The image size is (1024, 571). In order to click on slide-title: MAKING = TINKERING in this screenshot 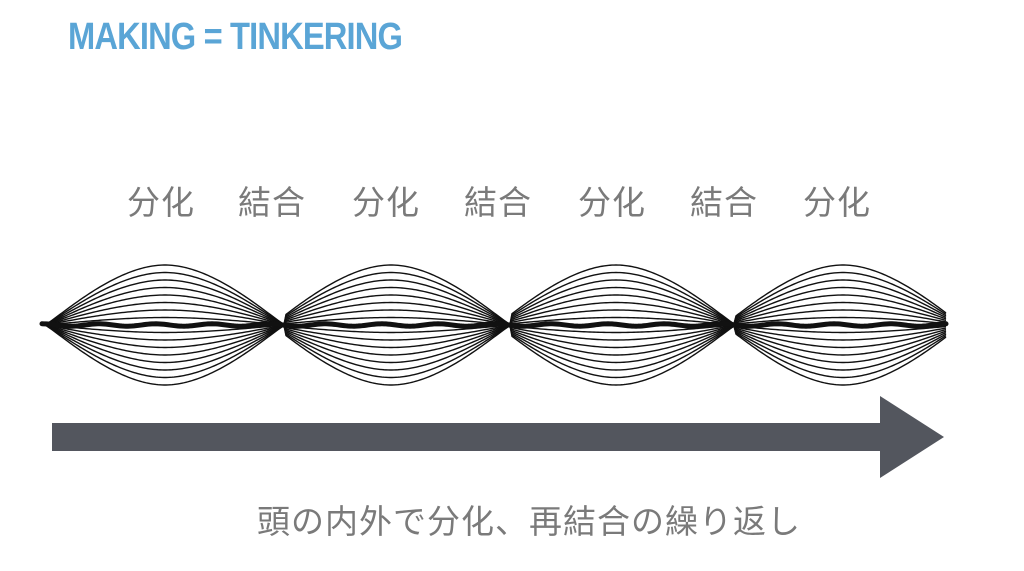, I will do `click(235, 37)`.